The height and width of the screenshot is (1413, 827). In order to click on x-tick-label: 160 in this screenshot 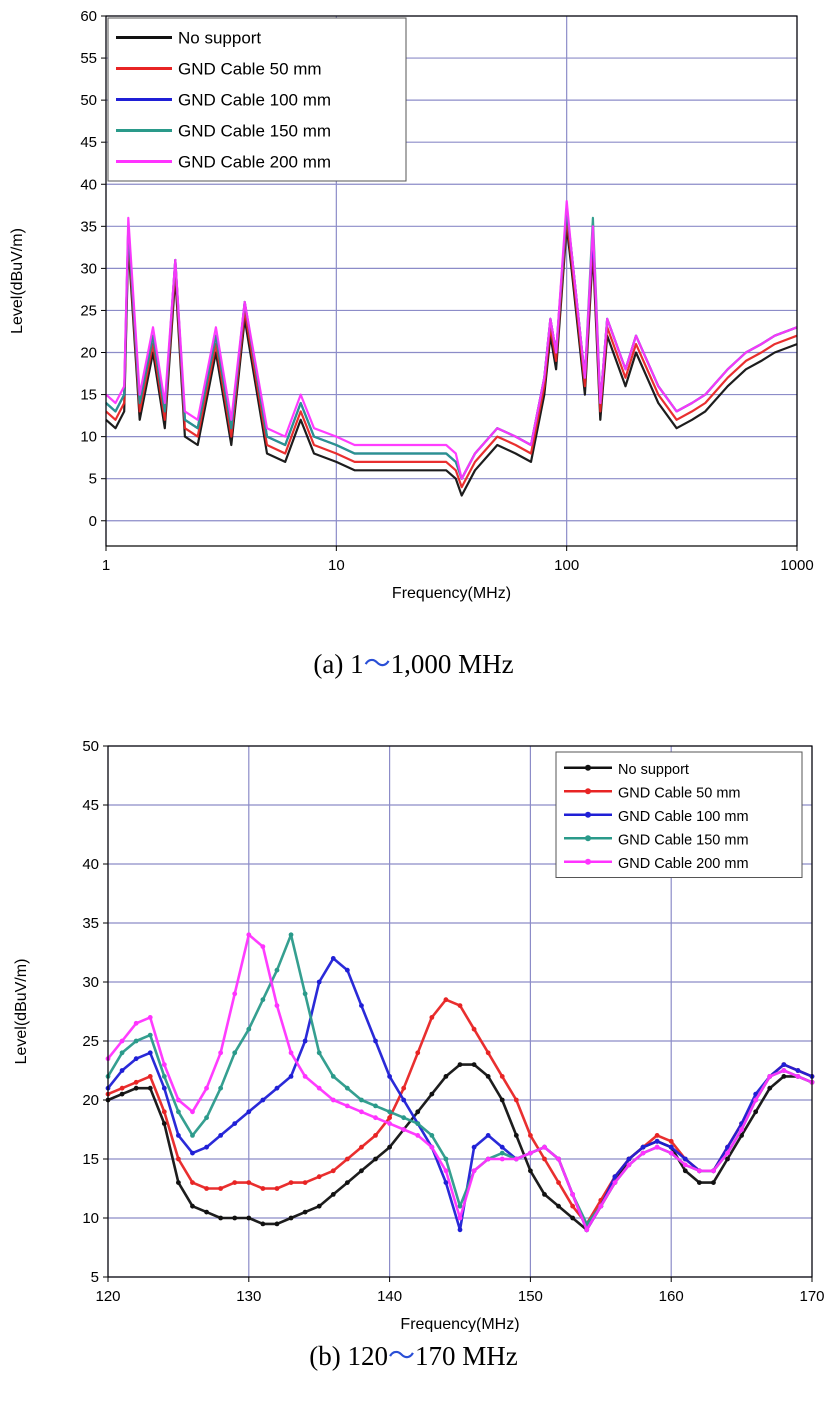, I will do `click(671, 1296)`.